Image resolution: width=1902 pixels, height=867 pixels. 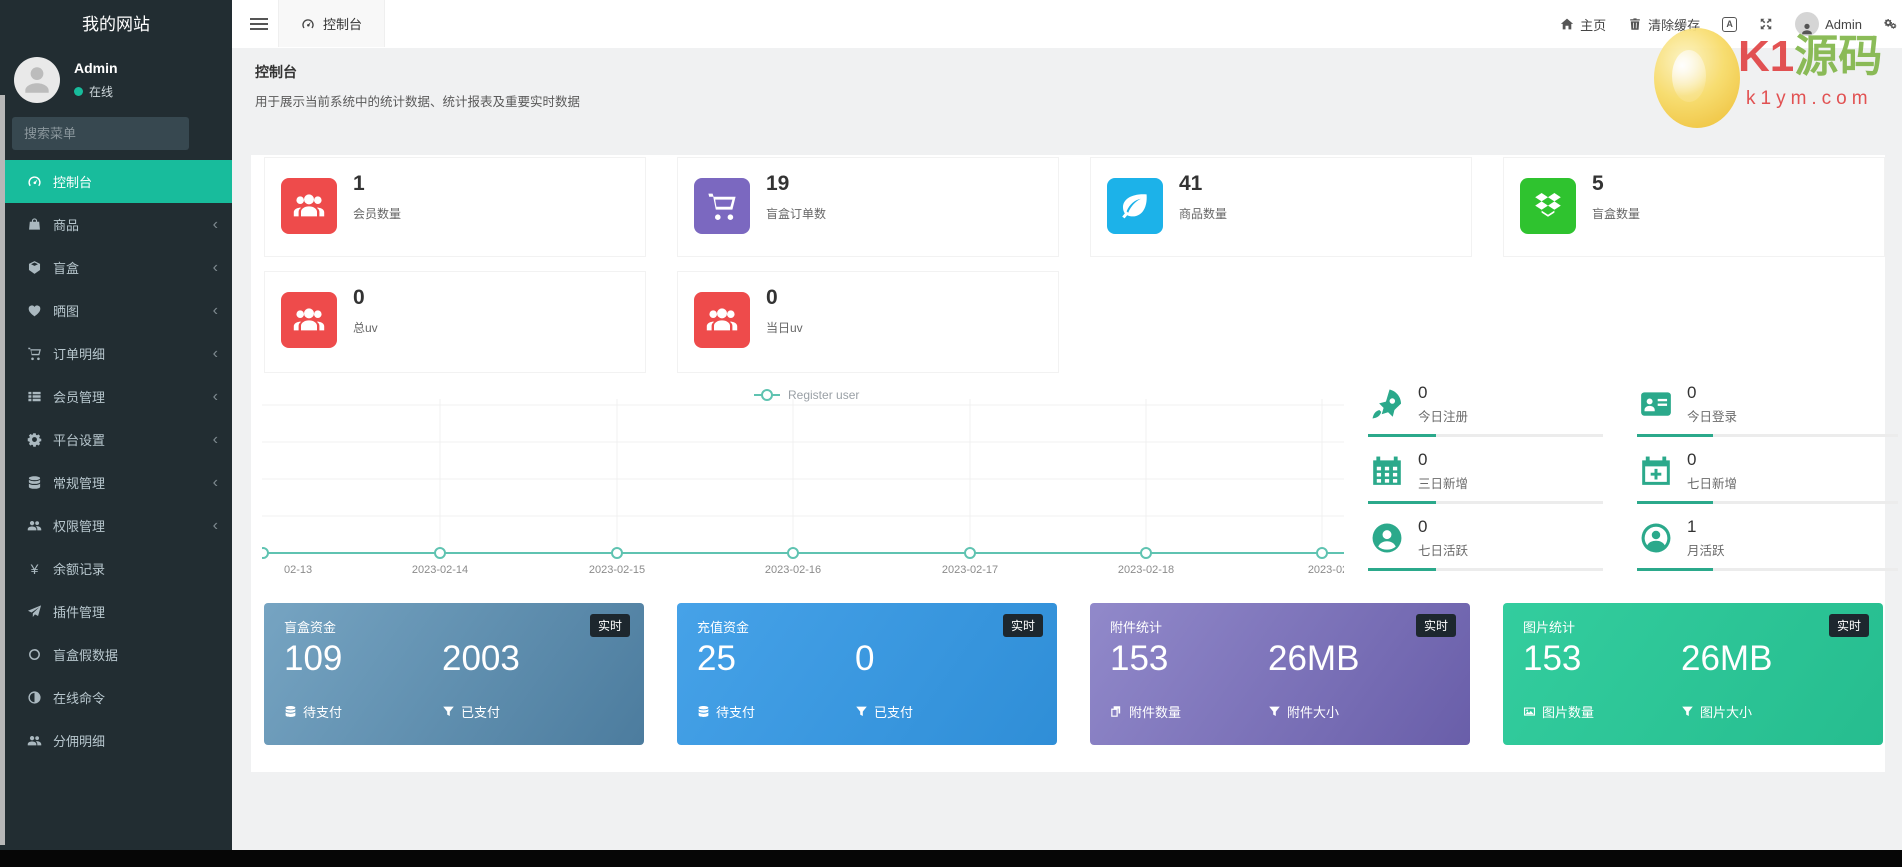 What do you see at coordinates (276, 72) in the screenshot?
I see `page-title: 控制台` at bounding box center [276, 72].